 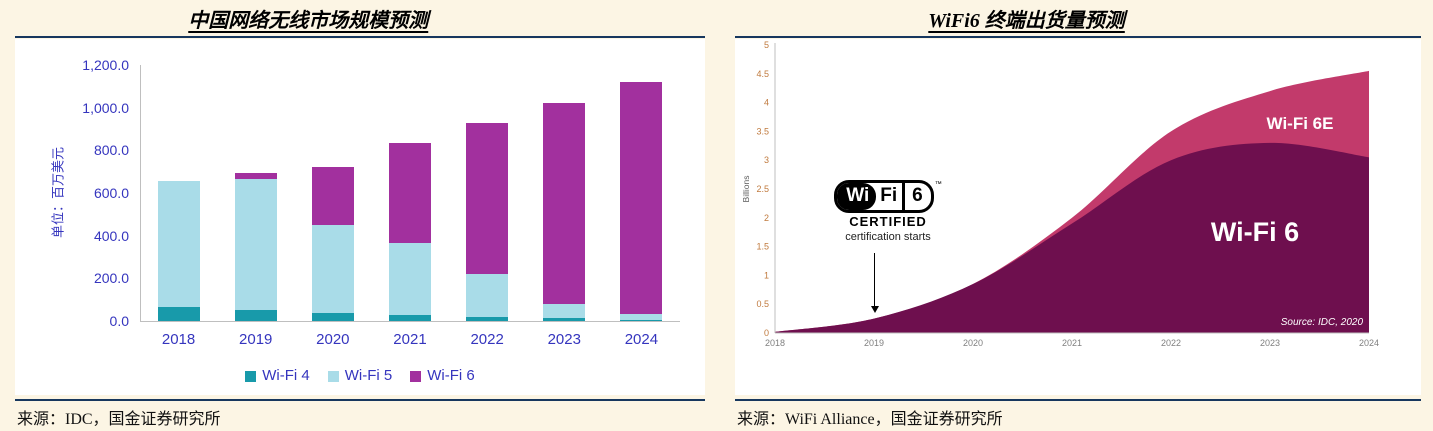 I want to click on legend: Wi-Fi 4 Wi-Fi 5 Wi-Fi 6, so click(x=360, y=376).